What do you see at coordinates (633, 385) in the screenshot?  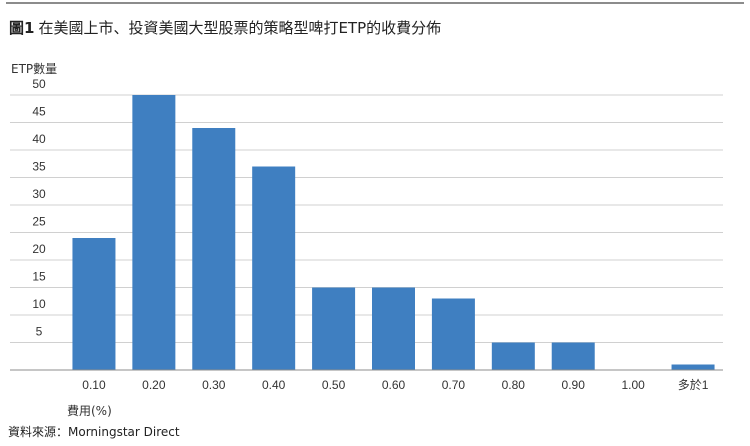 I see `x-tick-label: 1.00` at bounding box center [633, 385].